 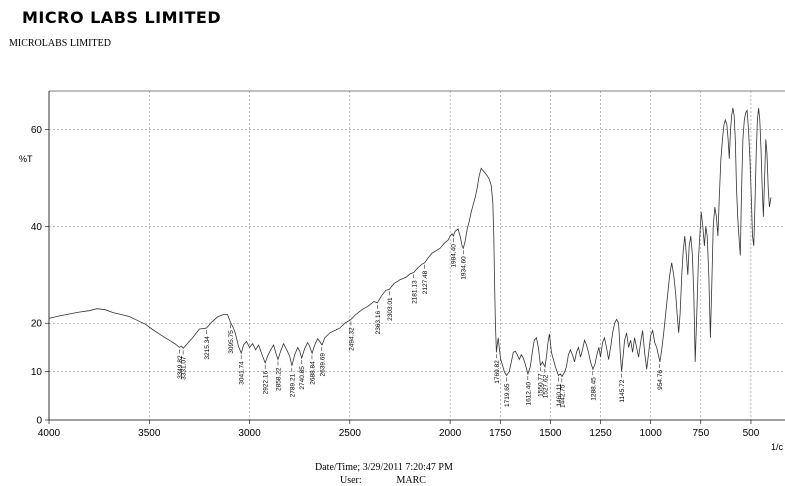 What do you see at coordinates (312, 373) in the screenshot?
I see `peak-label: 2688.84` at bounding box center [312, 373].